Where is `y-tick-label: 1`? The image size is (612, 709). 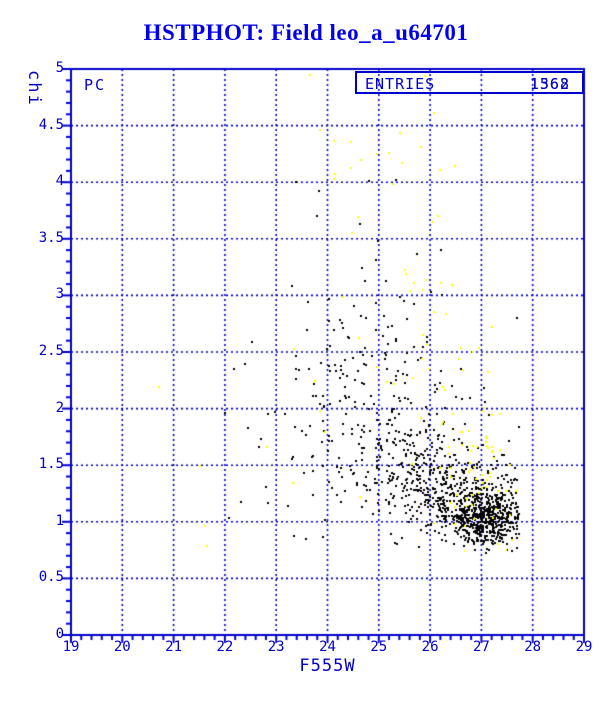
y-tick-label: 1 is located at coordinates (59, 520).